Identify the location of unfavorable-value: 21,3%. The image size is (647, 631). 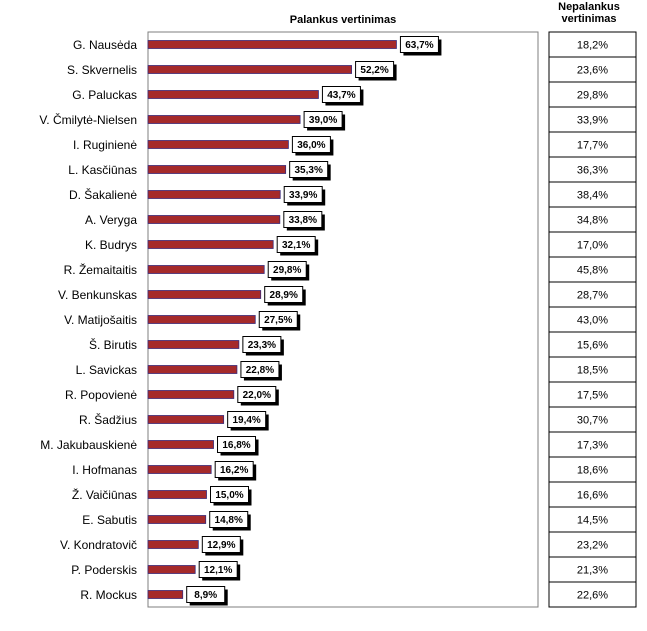
(592, 571).